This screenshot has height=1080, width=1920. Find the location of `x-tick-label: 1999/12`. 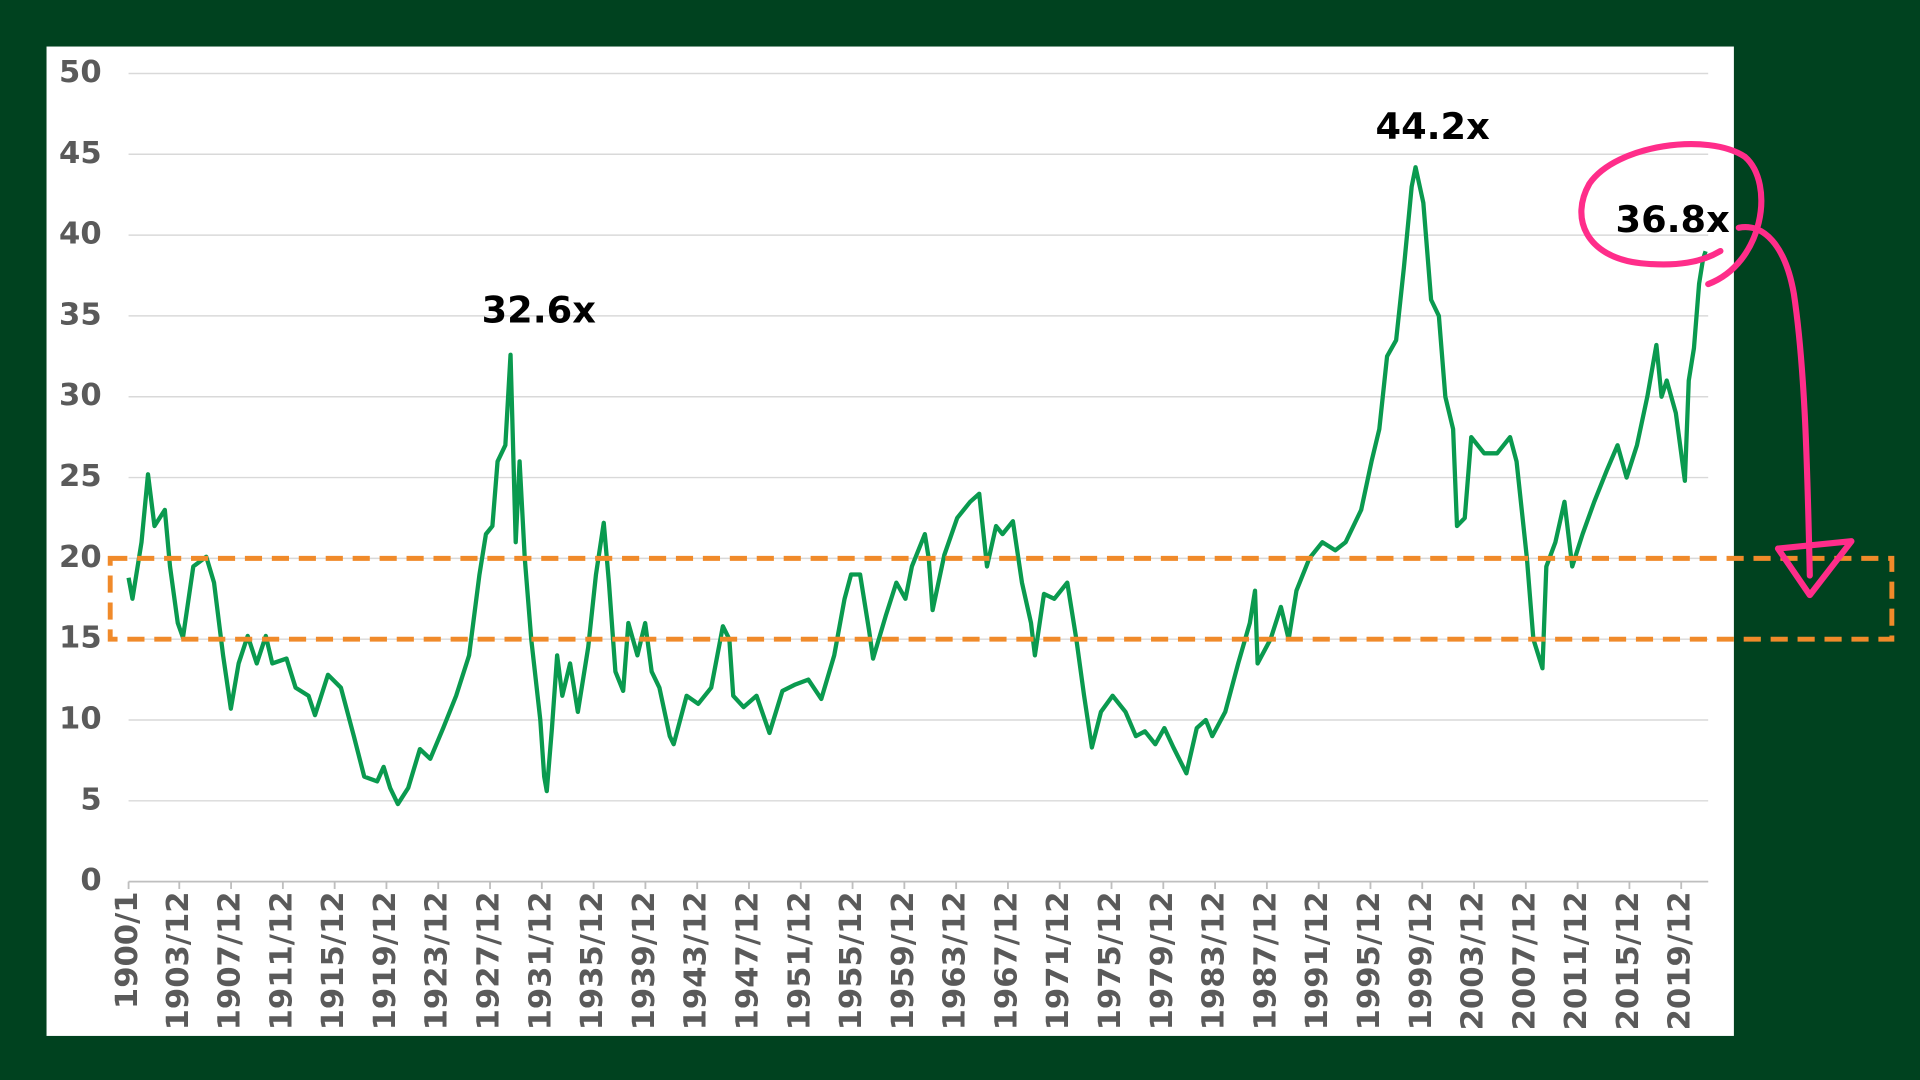

x-tick-label: 1999/12 is located at coordinates (1421, 960).